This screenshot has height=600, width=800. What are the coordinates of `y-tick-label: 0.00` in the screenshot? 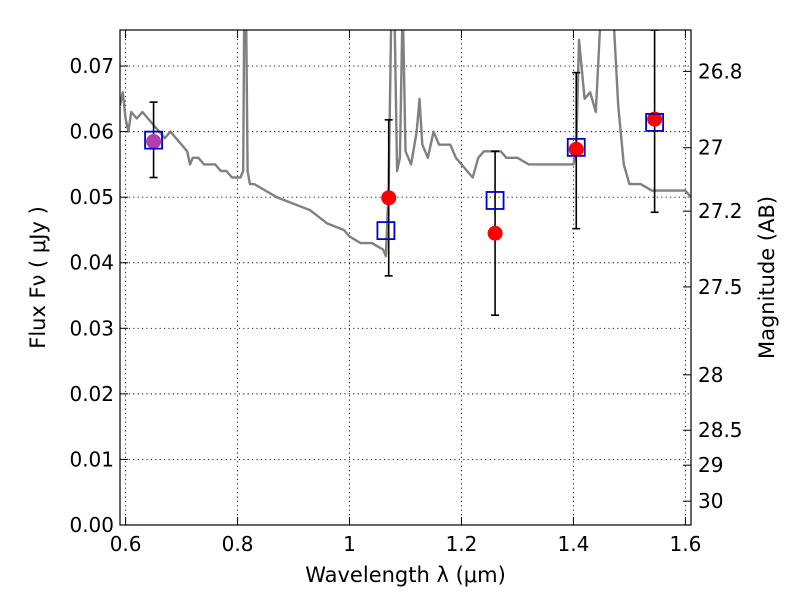 It's located at (91, 525).